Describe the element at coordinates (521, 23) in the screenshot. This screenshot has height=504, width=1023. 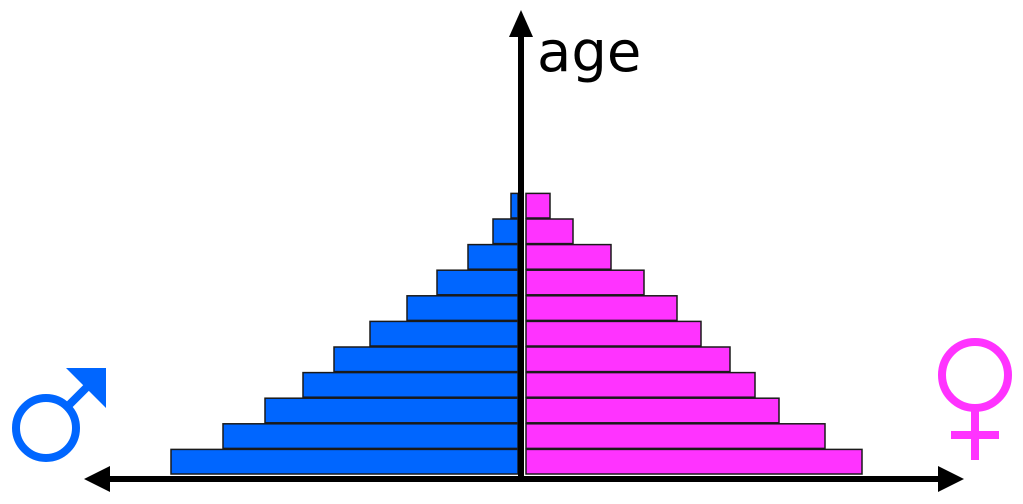
I see `age-axis-arrow-icon` at that location.